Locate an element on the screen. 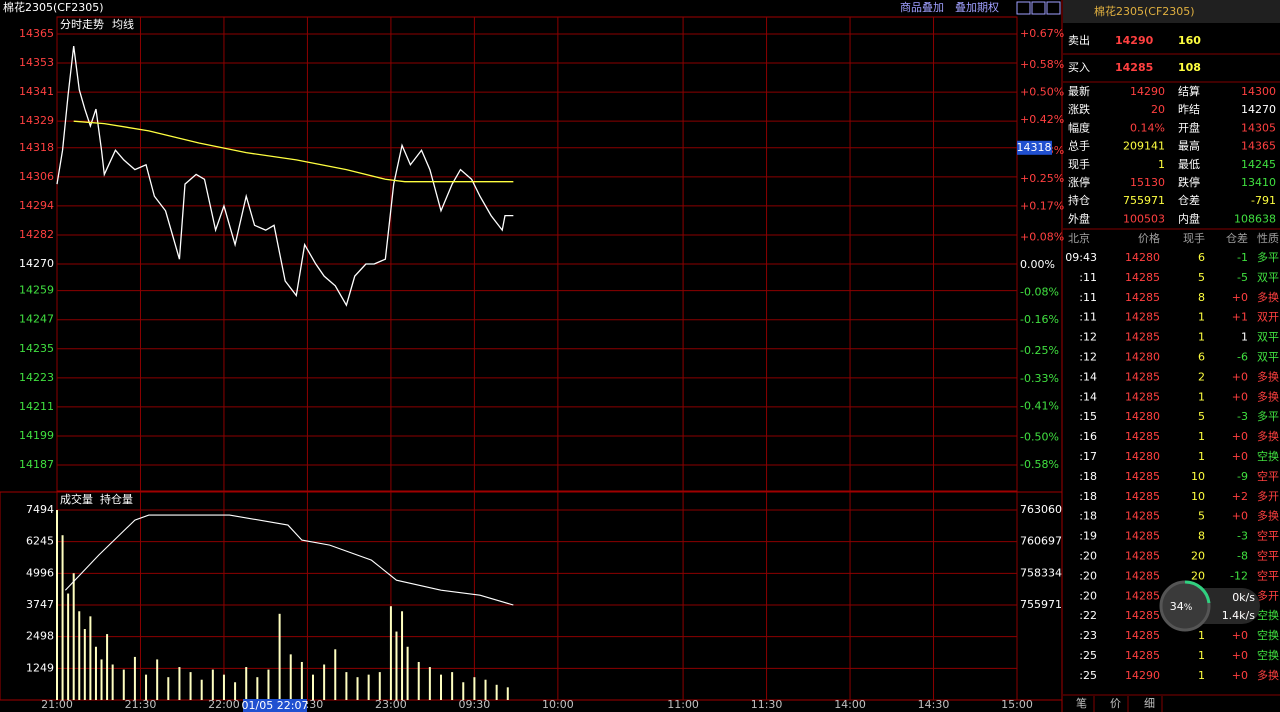  stat-value: 14245 is located at coordinates (1258, 164).